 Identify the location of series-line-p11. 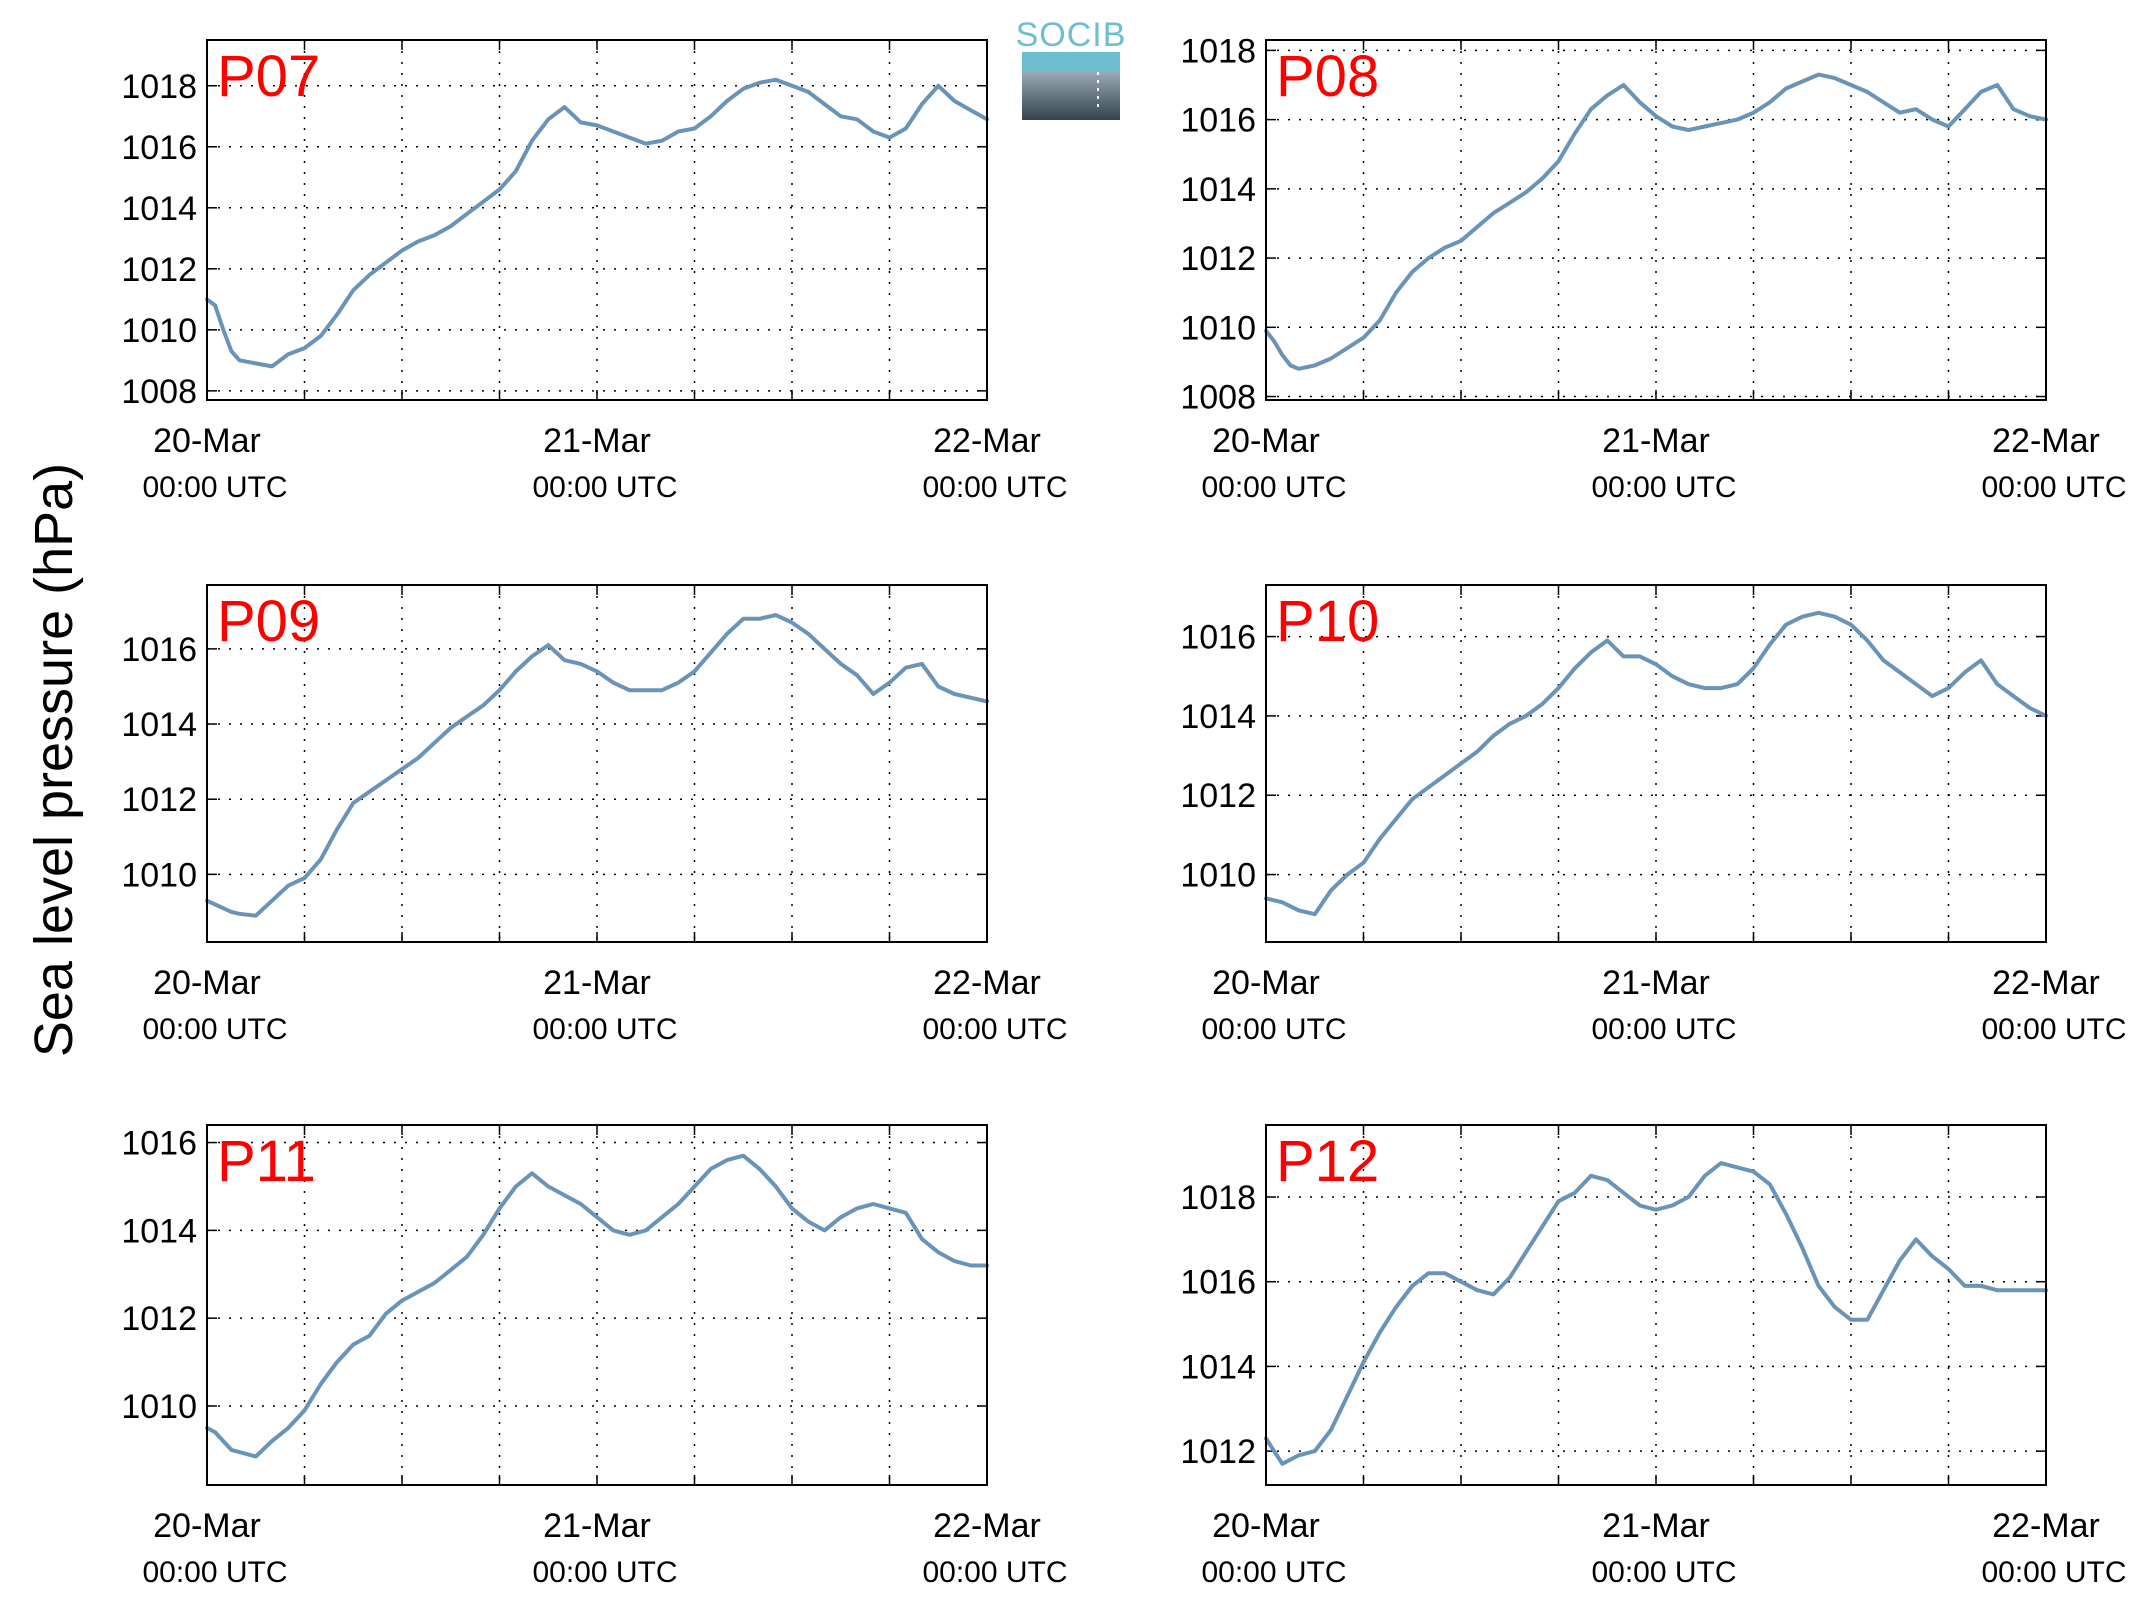
(597, 1306).